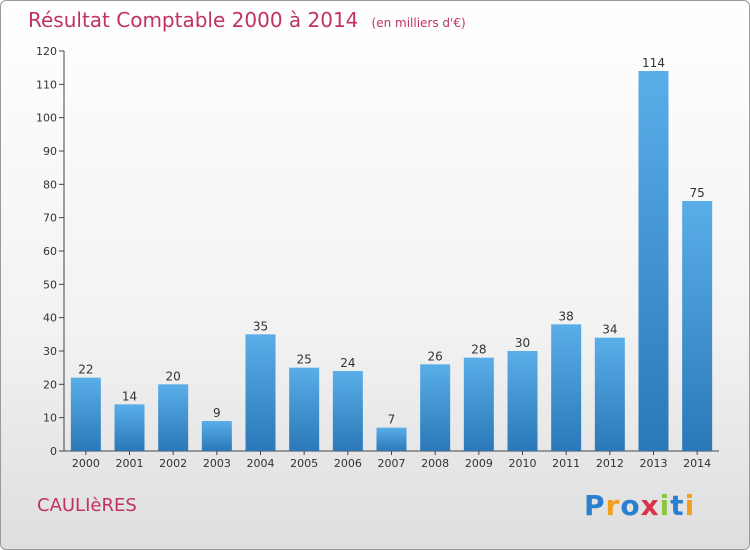 Image resolution: width=750 pixels, height=550 pixels. What do you see at coordinates (173, 376) in the screenshot?
I see `data-label: 20` at bounding box center [173, 376].